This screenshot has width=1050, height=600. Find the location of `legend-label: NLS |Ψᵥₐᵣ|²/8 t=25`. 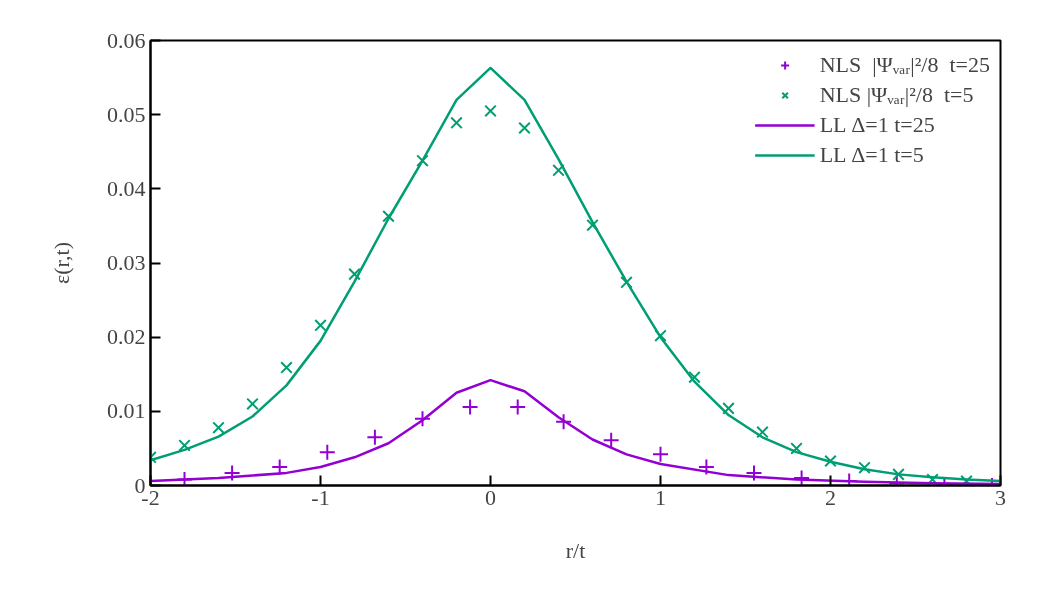

legend-label: NLS |Ψᵥₐᵣ|²/8 t=25 is located at coordinates (904, 65).